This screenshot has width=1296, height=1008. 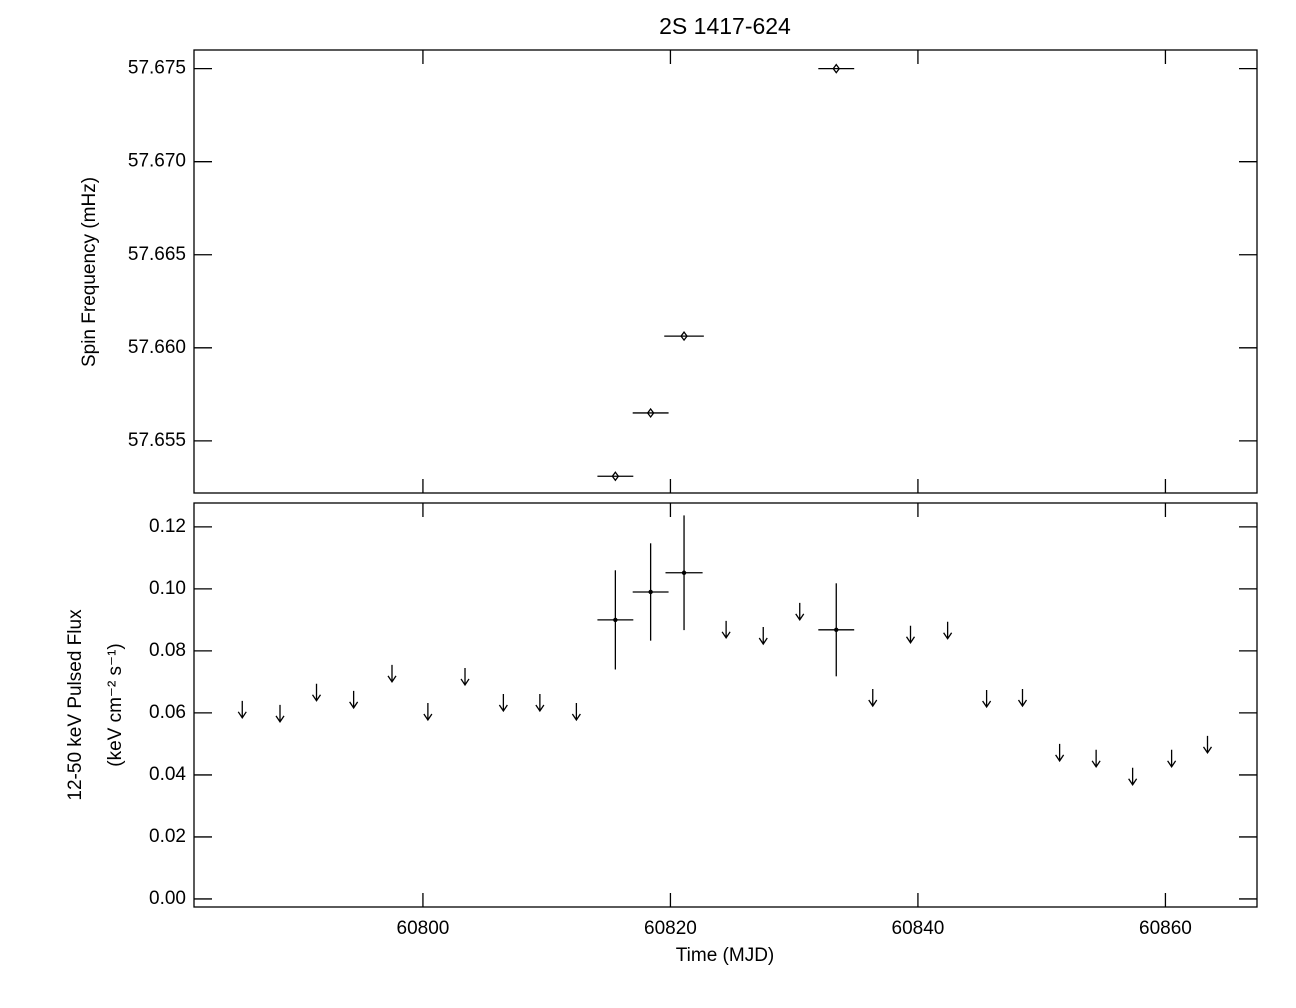 I want to click on y-axis-label: (keV cm⁻² s⁻¹), so click(x=115, y=705).